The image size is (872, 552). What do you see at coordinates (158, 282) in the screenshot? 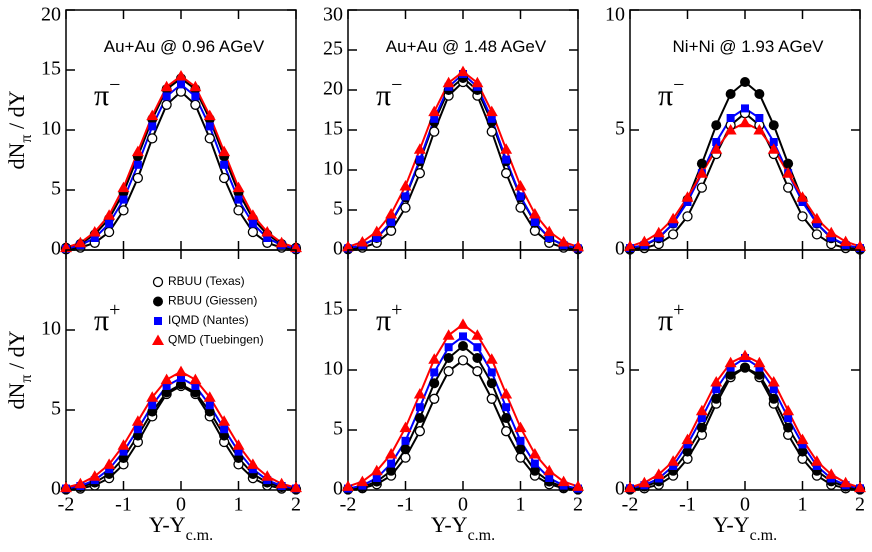
I see `legend-marker` at bounding box center [158, 282].